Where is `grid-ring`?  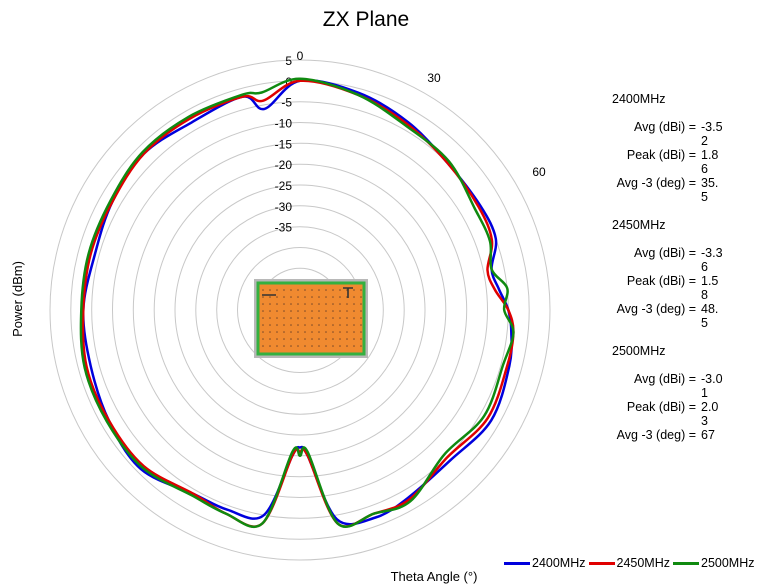 grid-ring is located at coordinates (300, 310).